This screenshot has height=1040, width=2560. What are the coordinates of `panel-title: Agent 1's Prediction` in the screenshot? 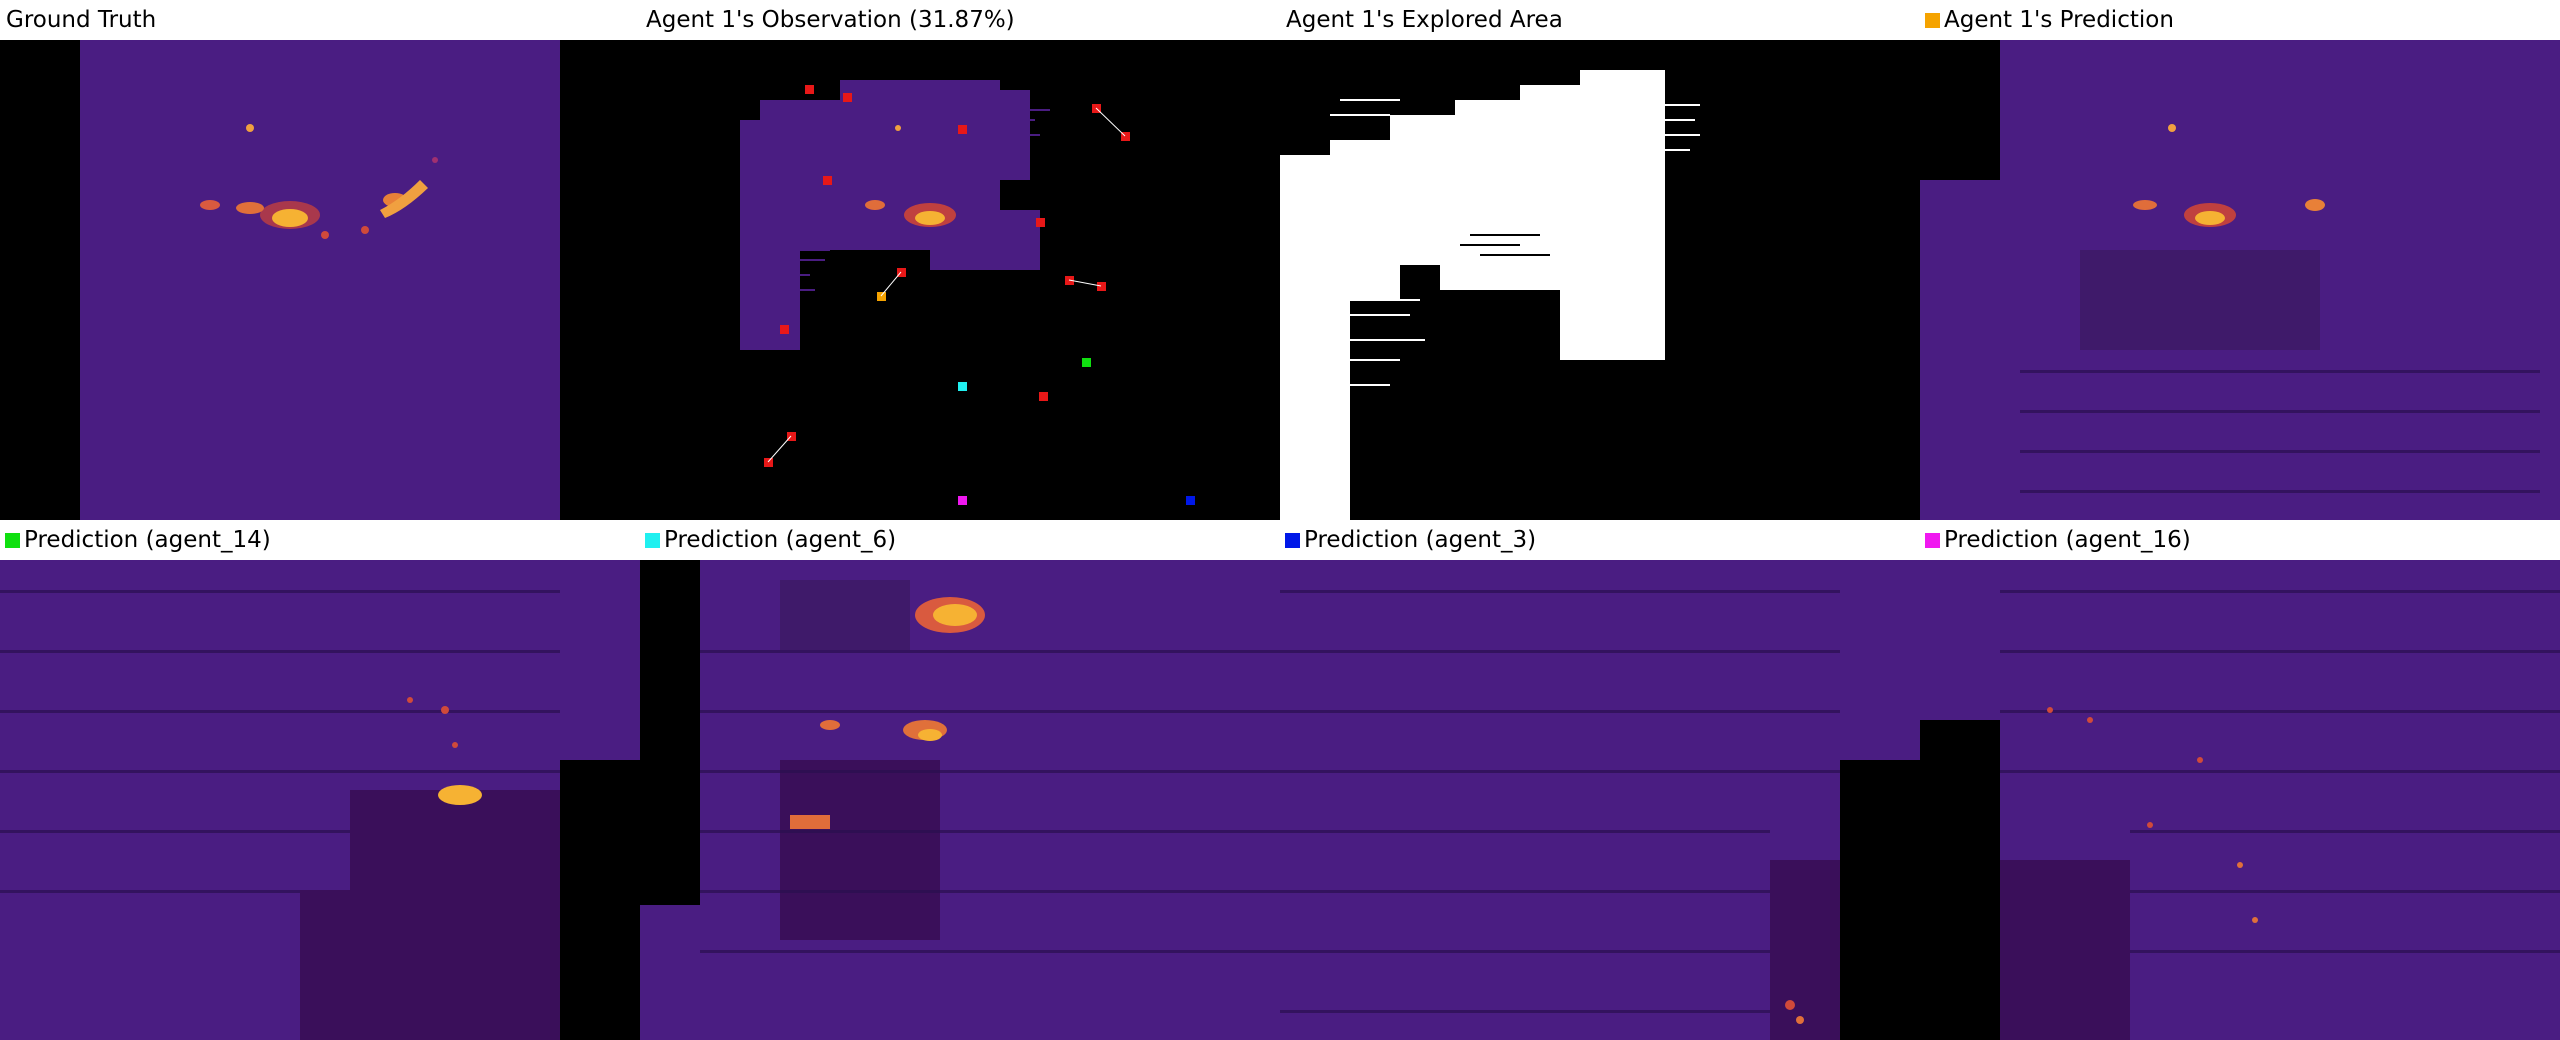 It's located at (2059, 20).